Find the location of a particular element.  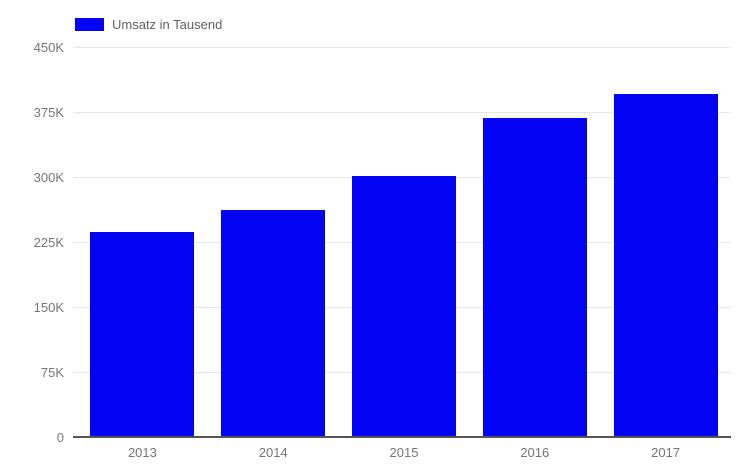

chart-legend: Umsatz in Tausend is located at coordinates (148, 24).